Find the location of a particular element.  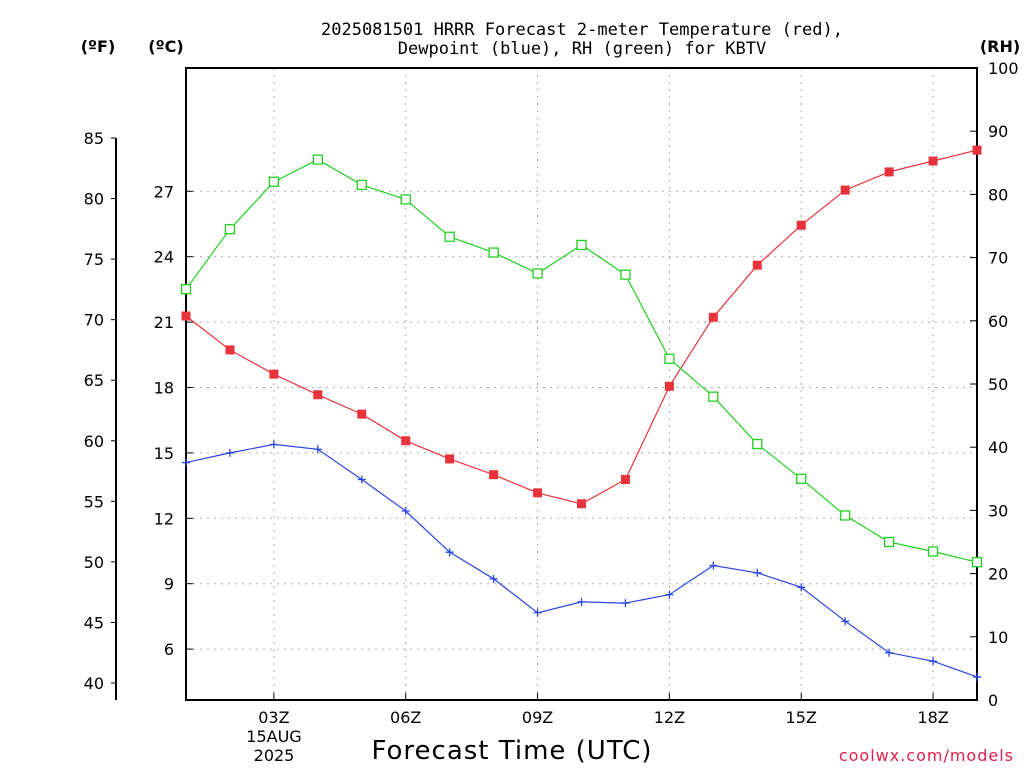

fahrenheit-tick-label: 85 is located at coordinates (94, 138).